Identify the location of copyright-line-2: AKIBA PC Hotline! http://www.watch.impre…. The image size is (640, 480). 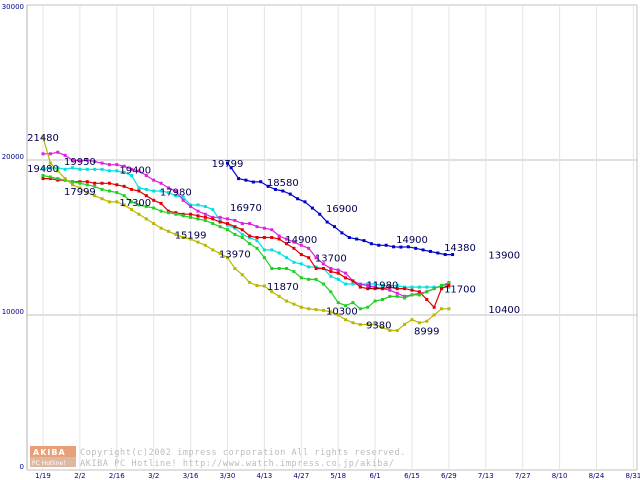
(237, 464).